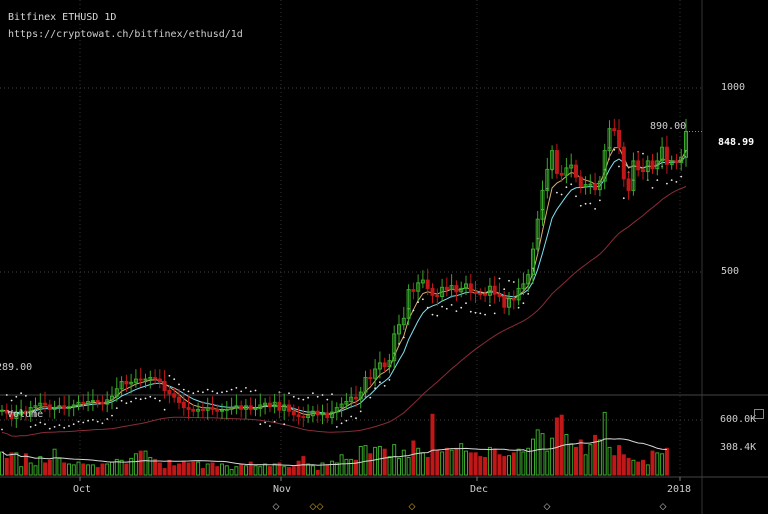 Image resolution: width=768 pixels, height=514 pixels. What do you see at coordinates (16, 367) in the screenshot?
I see `low-price-label: 289.00` at bounding box center [16, 367].